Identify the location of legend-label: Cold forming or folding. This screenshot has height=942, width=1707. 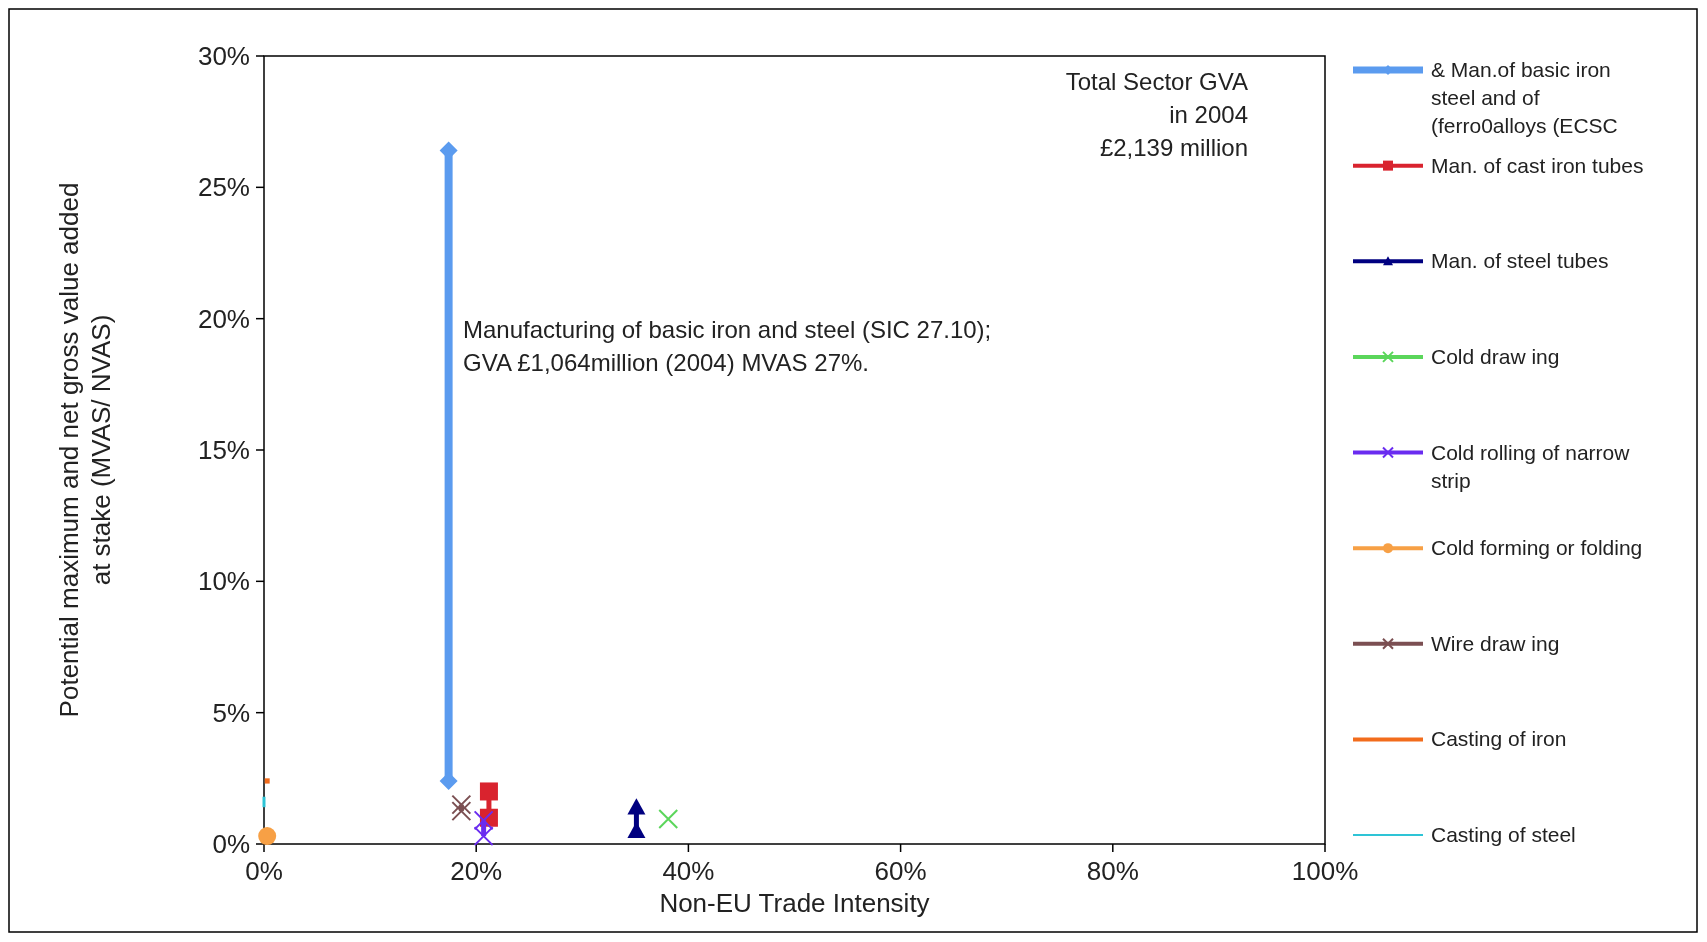
(1537, 548).